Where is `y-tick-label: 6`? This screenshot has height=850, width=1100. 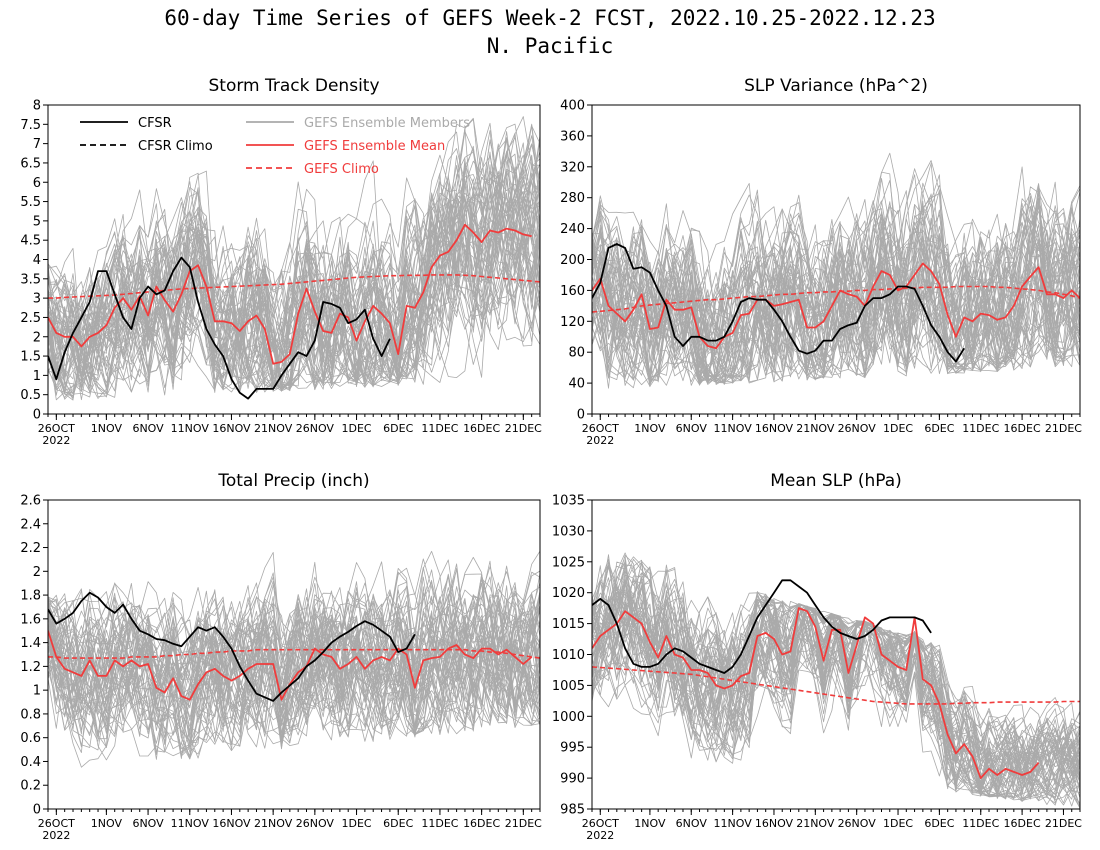 y-tick-label: 6 is located at coordinates (37, 183).